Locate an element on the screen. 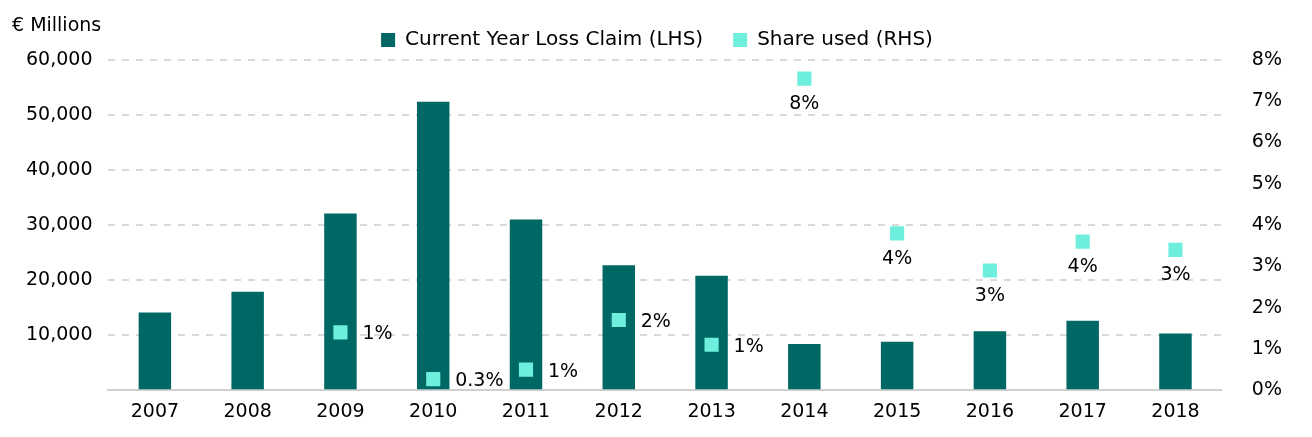 The image size is (1312, 437). x-tick-label: 2007 is located at coordinates (155, 409).